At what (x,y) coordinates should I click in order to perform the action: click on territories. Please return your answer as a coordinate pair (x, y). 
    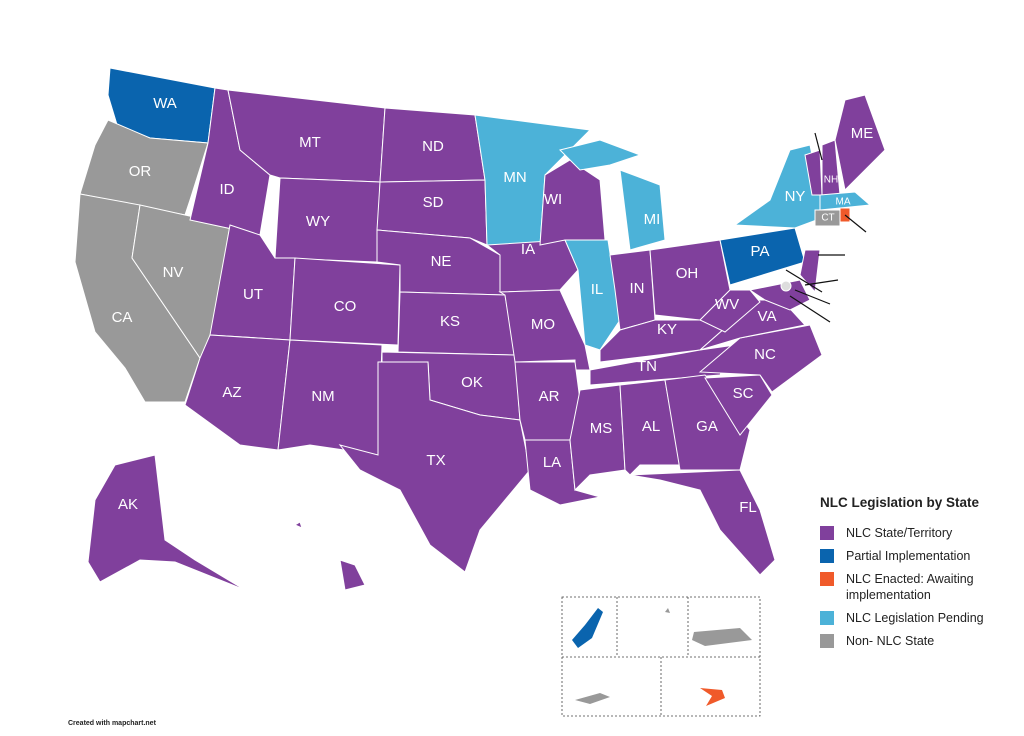
    Looking at the image, I should click on (662, 657).